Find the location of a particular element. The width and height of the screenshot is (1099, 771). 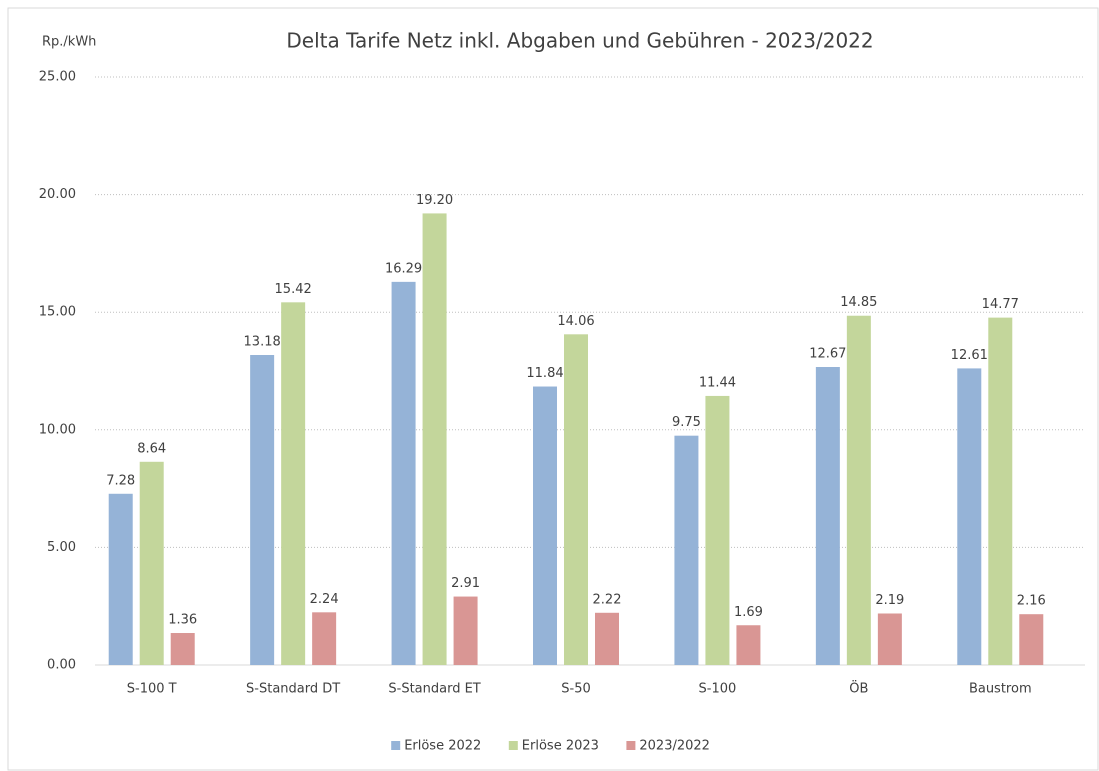

y-tick-label: 15.00 is located at coordinates (57, 312).